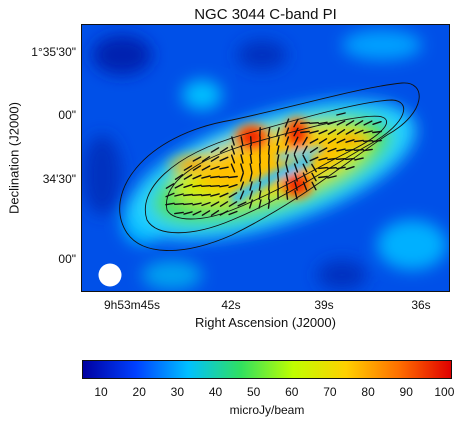 Image resolution: width=464 pixels, height=427 pixels. Describe the element at coordinates (368, 392) in the screenshot. I see `colorbar-tick-label: 80` at that location.